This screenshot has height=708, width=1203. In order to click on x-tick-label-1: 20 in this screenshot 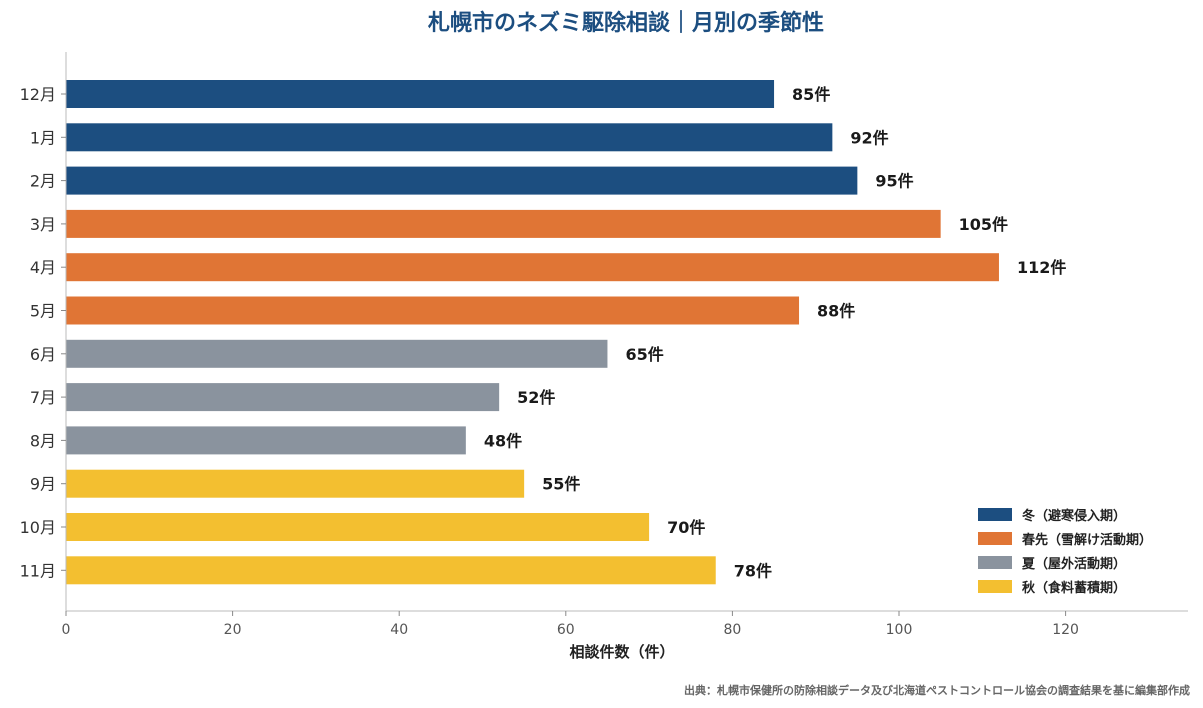, I will do `click(233, 630)`.